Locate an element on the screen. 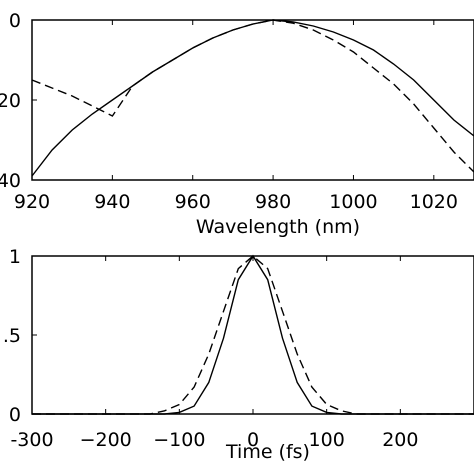  bottom-y-tick-label: 1 is located at coordinates (15, 257).